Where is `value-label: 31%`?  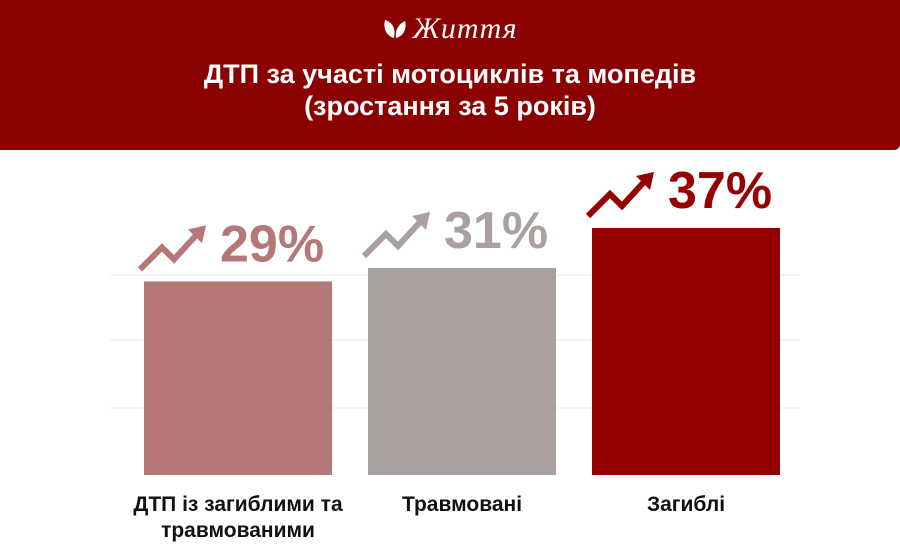 value-label: 31% is located at coordinates (496, 231).